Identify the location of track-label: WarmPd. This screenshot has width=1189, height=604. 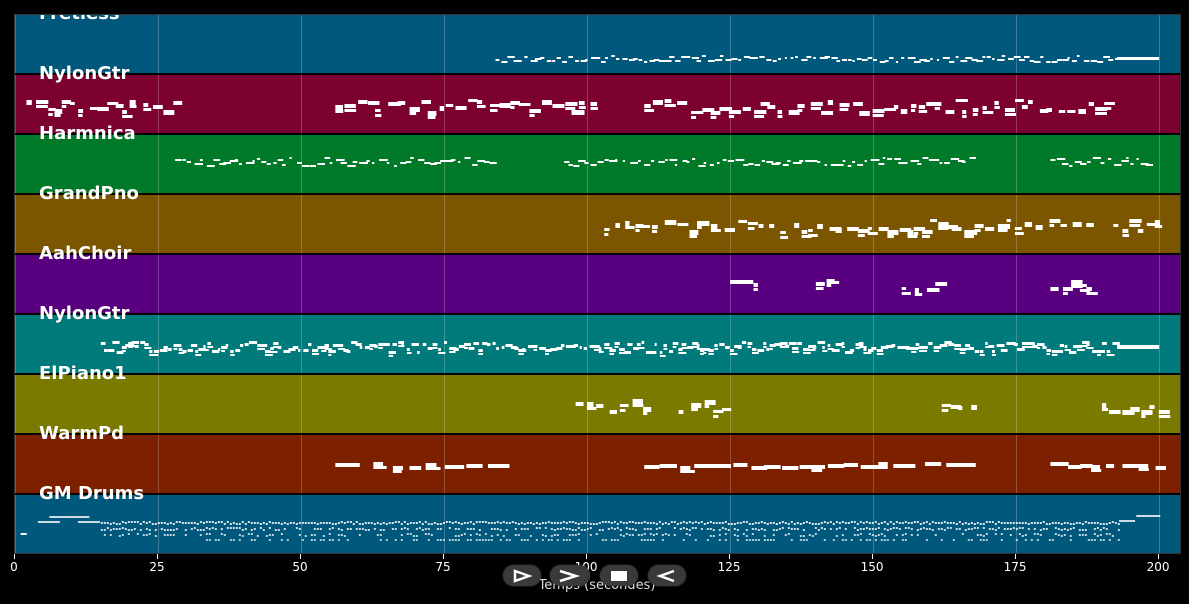
(82, 433).